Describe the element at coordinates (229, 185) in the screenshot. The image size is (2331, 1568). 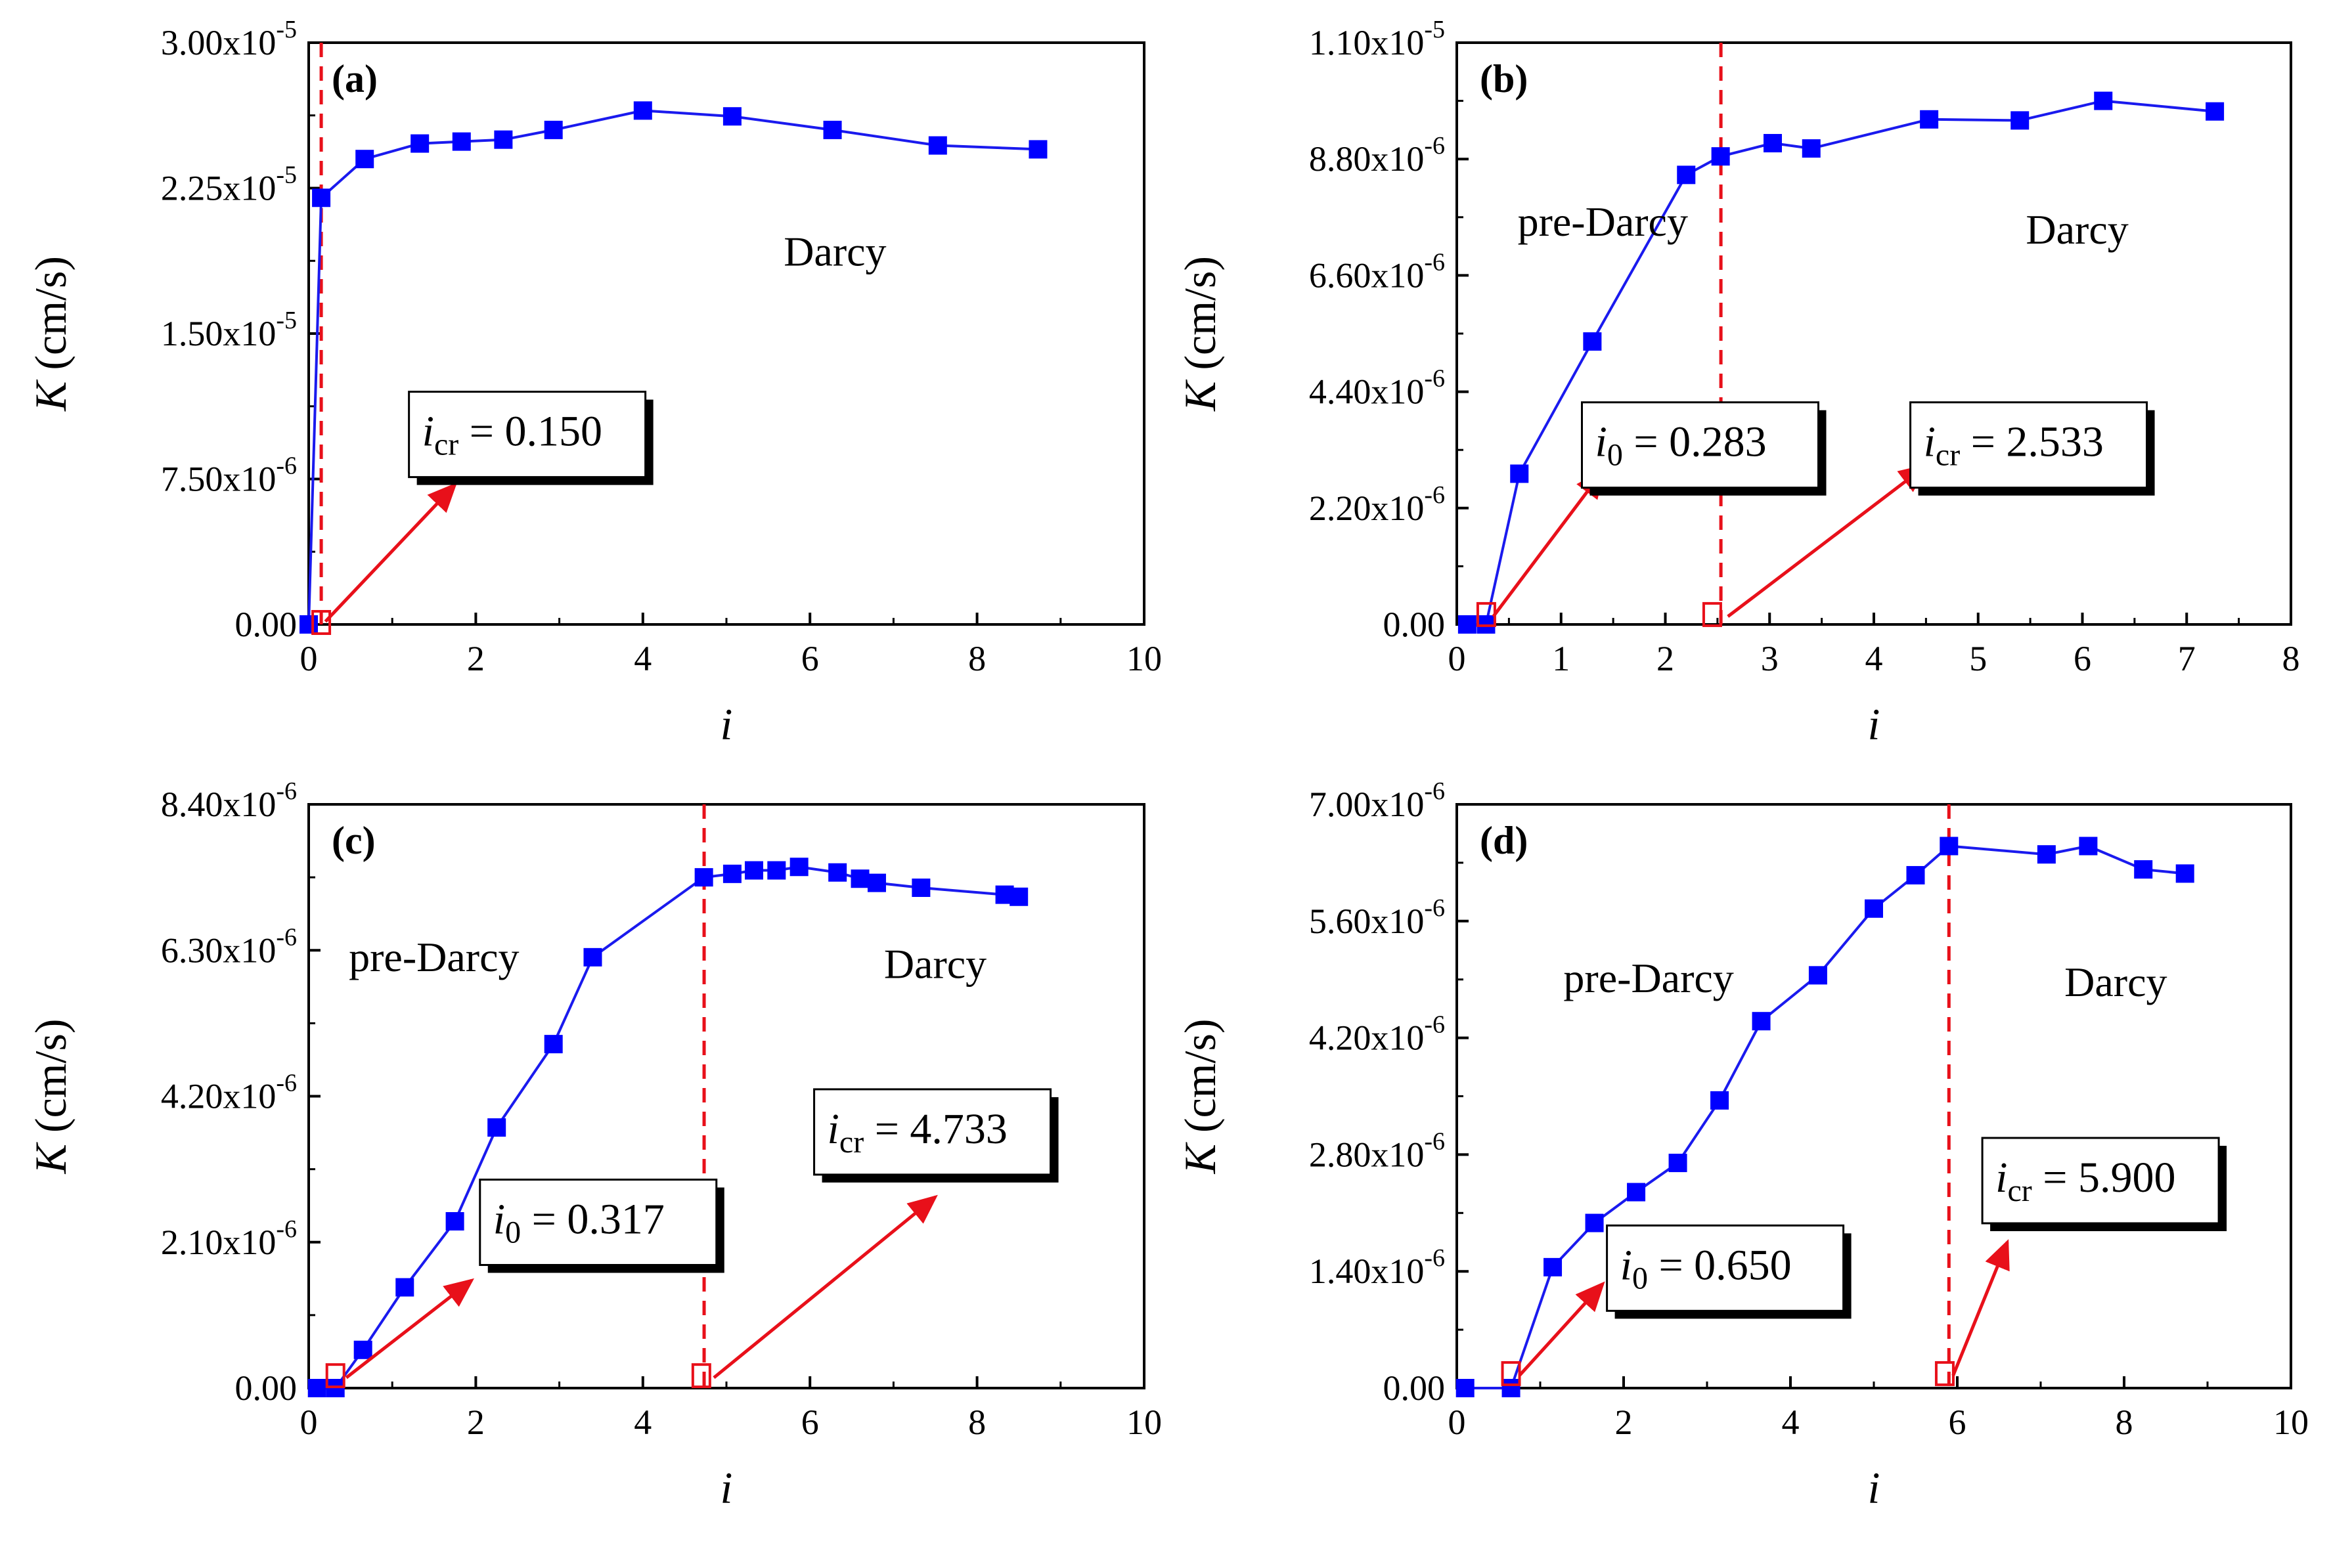
I see `y-tick-label: 2.25x10⁻⁵` at that location.